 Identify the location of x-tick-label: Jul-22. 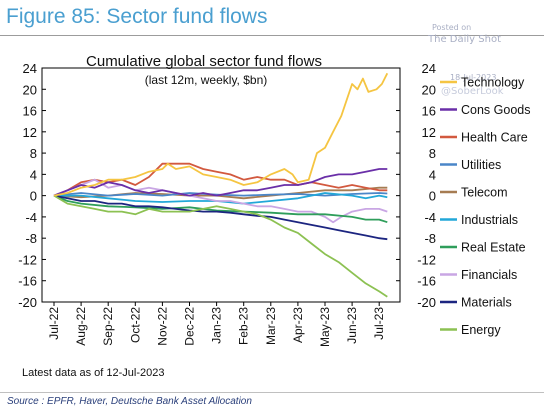
(54, 323).